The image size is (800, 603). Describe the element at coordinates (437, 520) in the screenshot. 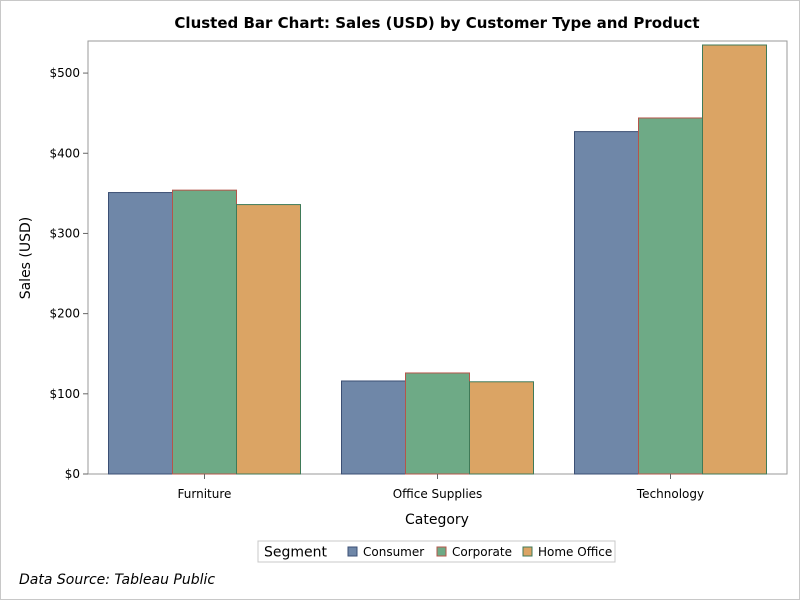

I see `x-axis-label: Category` at that location.